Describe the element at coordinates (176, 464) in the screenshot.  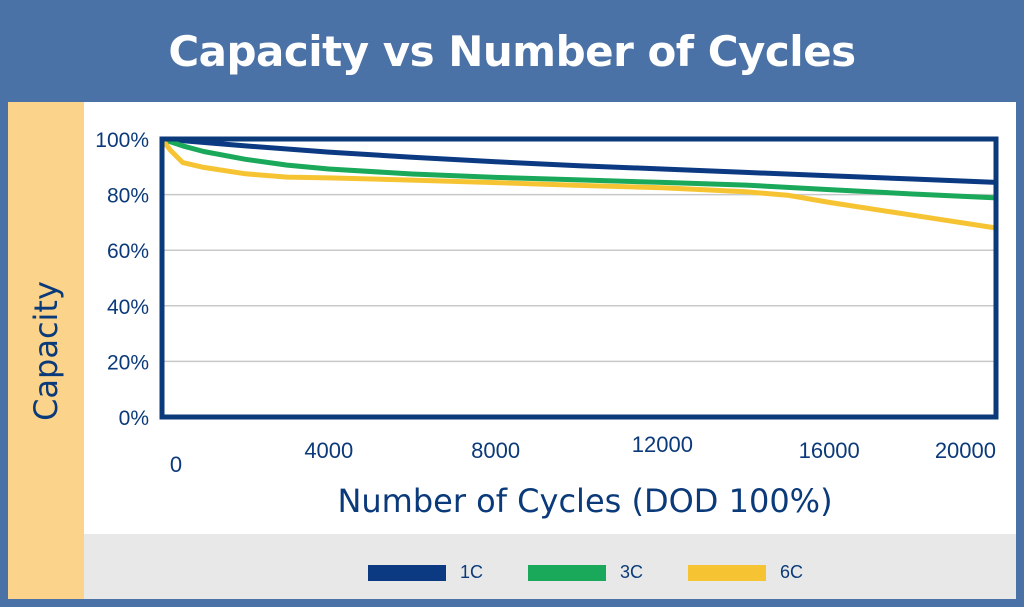
I see `x-tick-label: 0` at that location.